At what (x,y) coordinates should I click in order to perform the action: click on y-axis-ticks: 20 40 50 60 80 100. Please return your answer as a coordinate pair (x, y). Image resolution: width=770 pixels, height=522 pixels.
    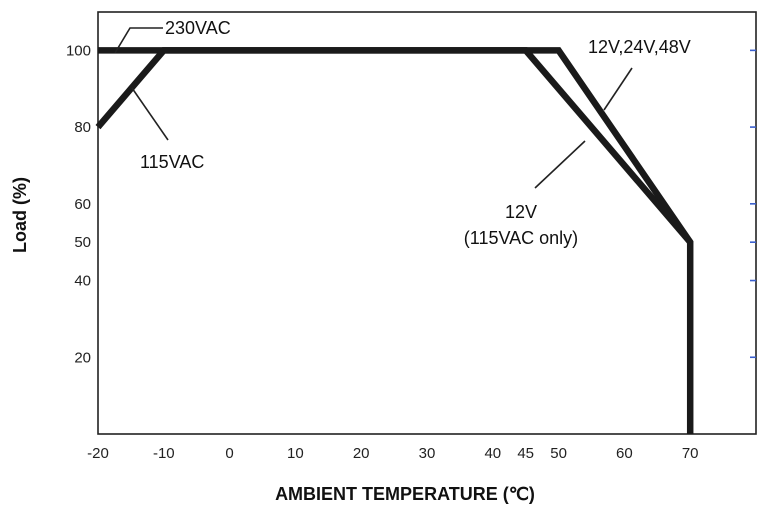
    Looking at the image, I should click on (78, 204).